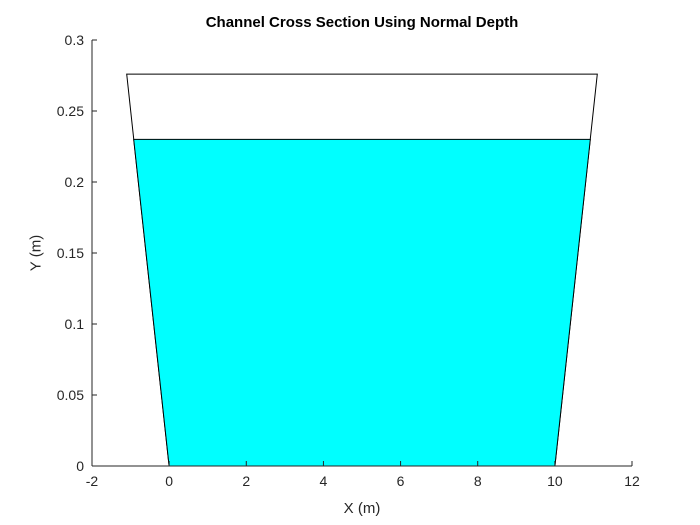 The height and width of the screenshot is (525, 700). Describe the element at coordinates (632, 481) in the screenshot. I see `x-tick-label: 12` at that location.